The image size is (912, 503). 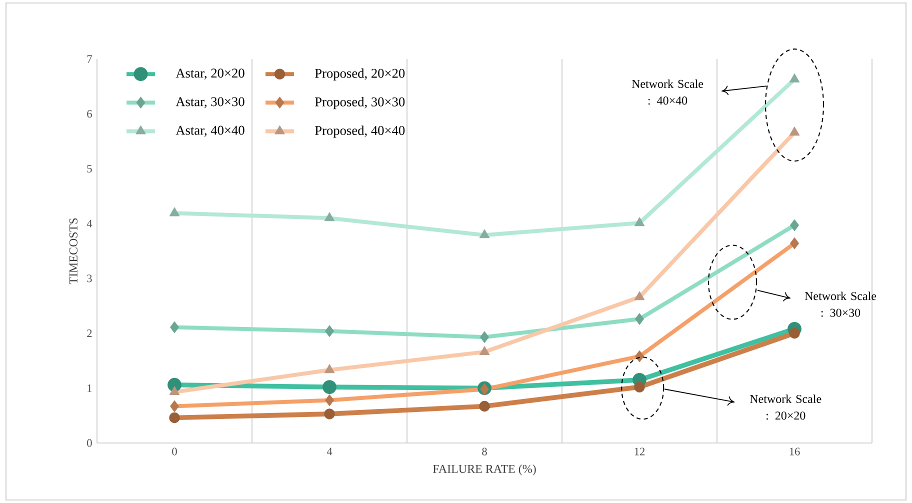 What do you see at coordinates (73, 251) in the screenshot?
I see `y-axis-title: TIMECOSTS` at bounding box center [73, 251].